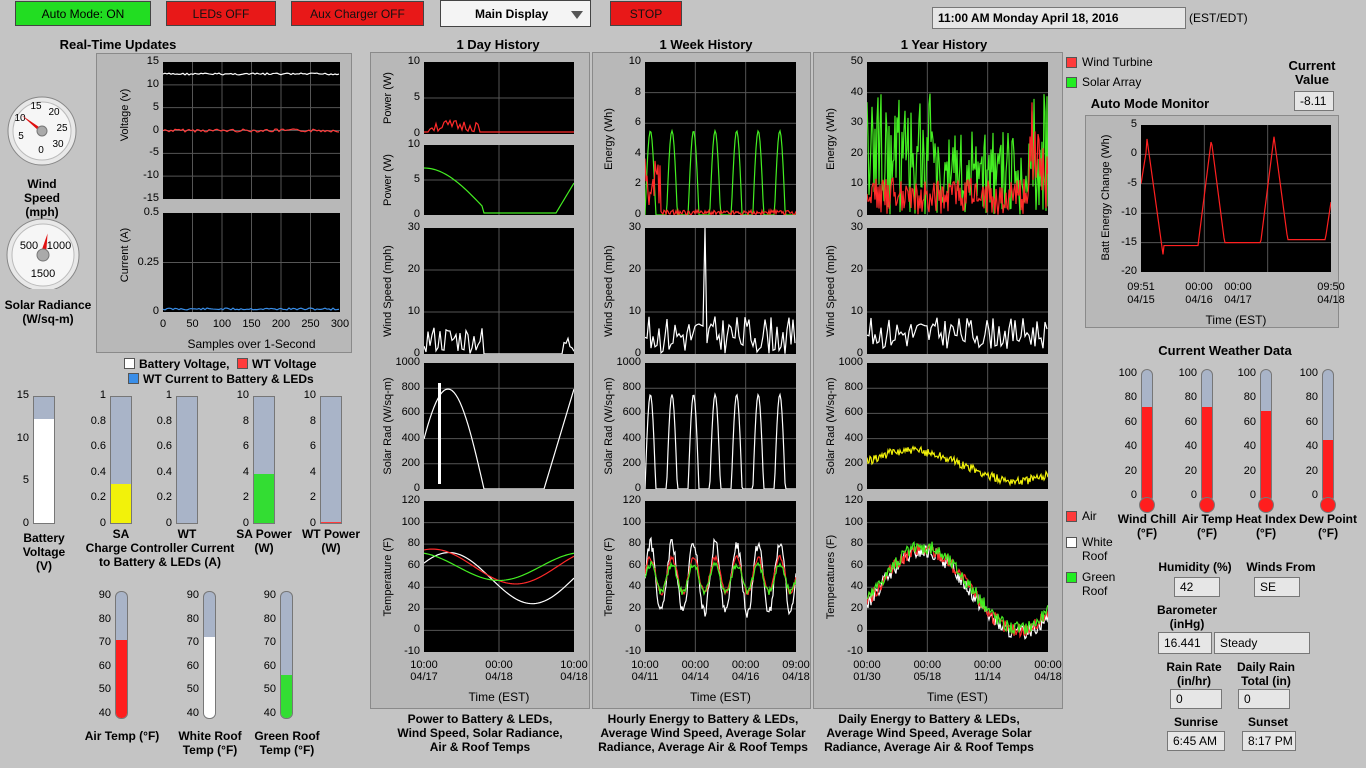 The height and width of the screenshot is (768, 1366). Describe the element at coordinates (1267, 722) in the screenshot. I see `sunset-label: Sunset` at that location.